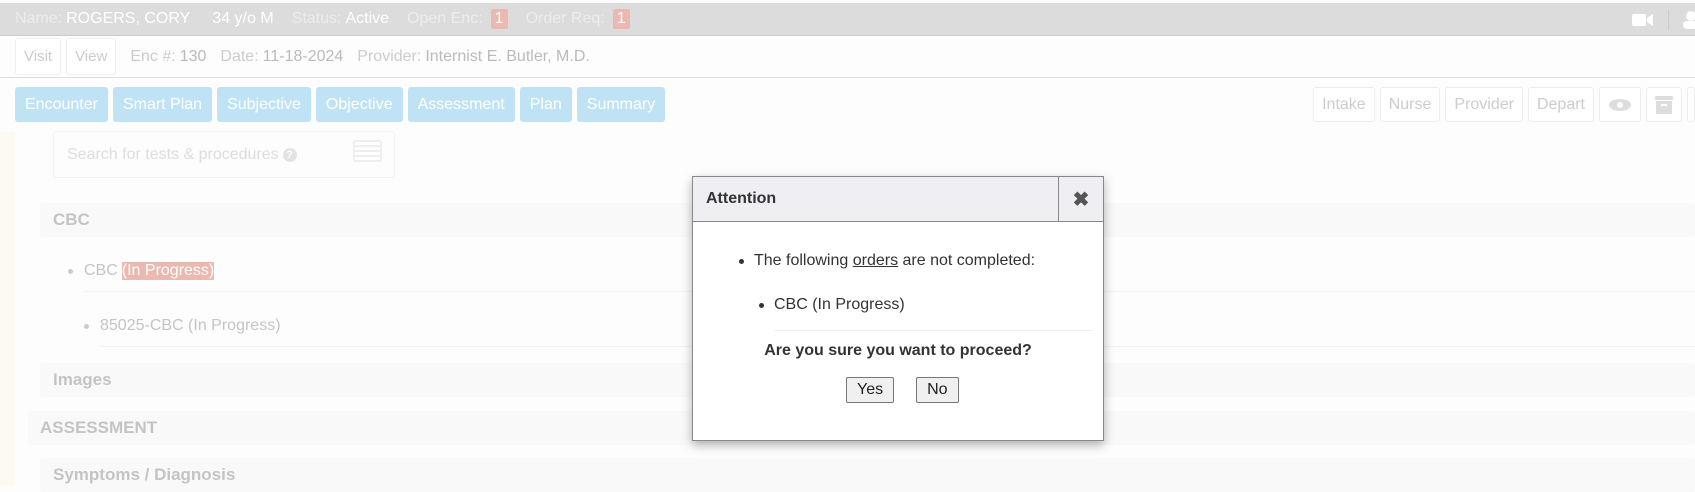  What do you see at coordinates (741, 198) in the screenshot?
I see `dialog-title: Attention` at bounding box center [741, 198].